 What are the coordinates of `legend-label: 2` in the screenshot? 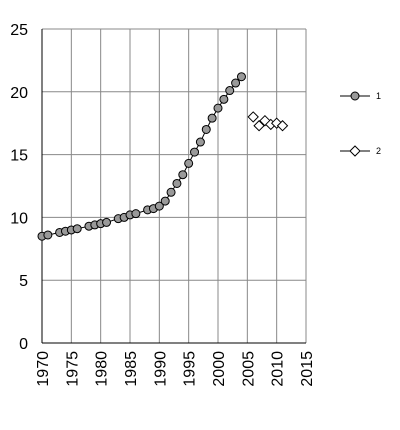 It's located at (378, 151).